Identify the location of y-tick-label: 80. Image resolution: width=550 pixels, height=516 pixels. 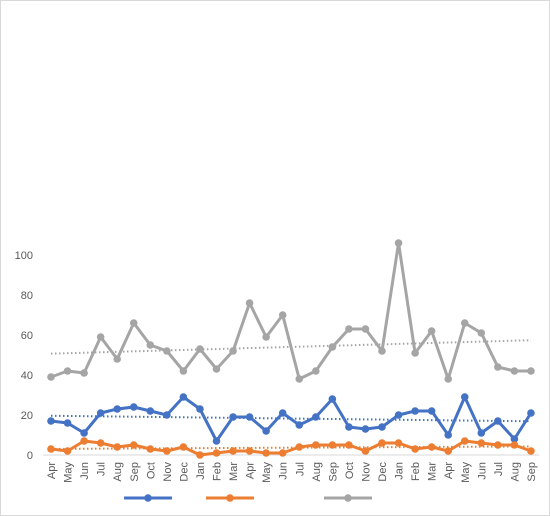
(27, 296).